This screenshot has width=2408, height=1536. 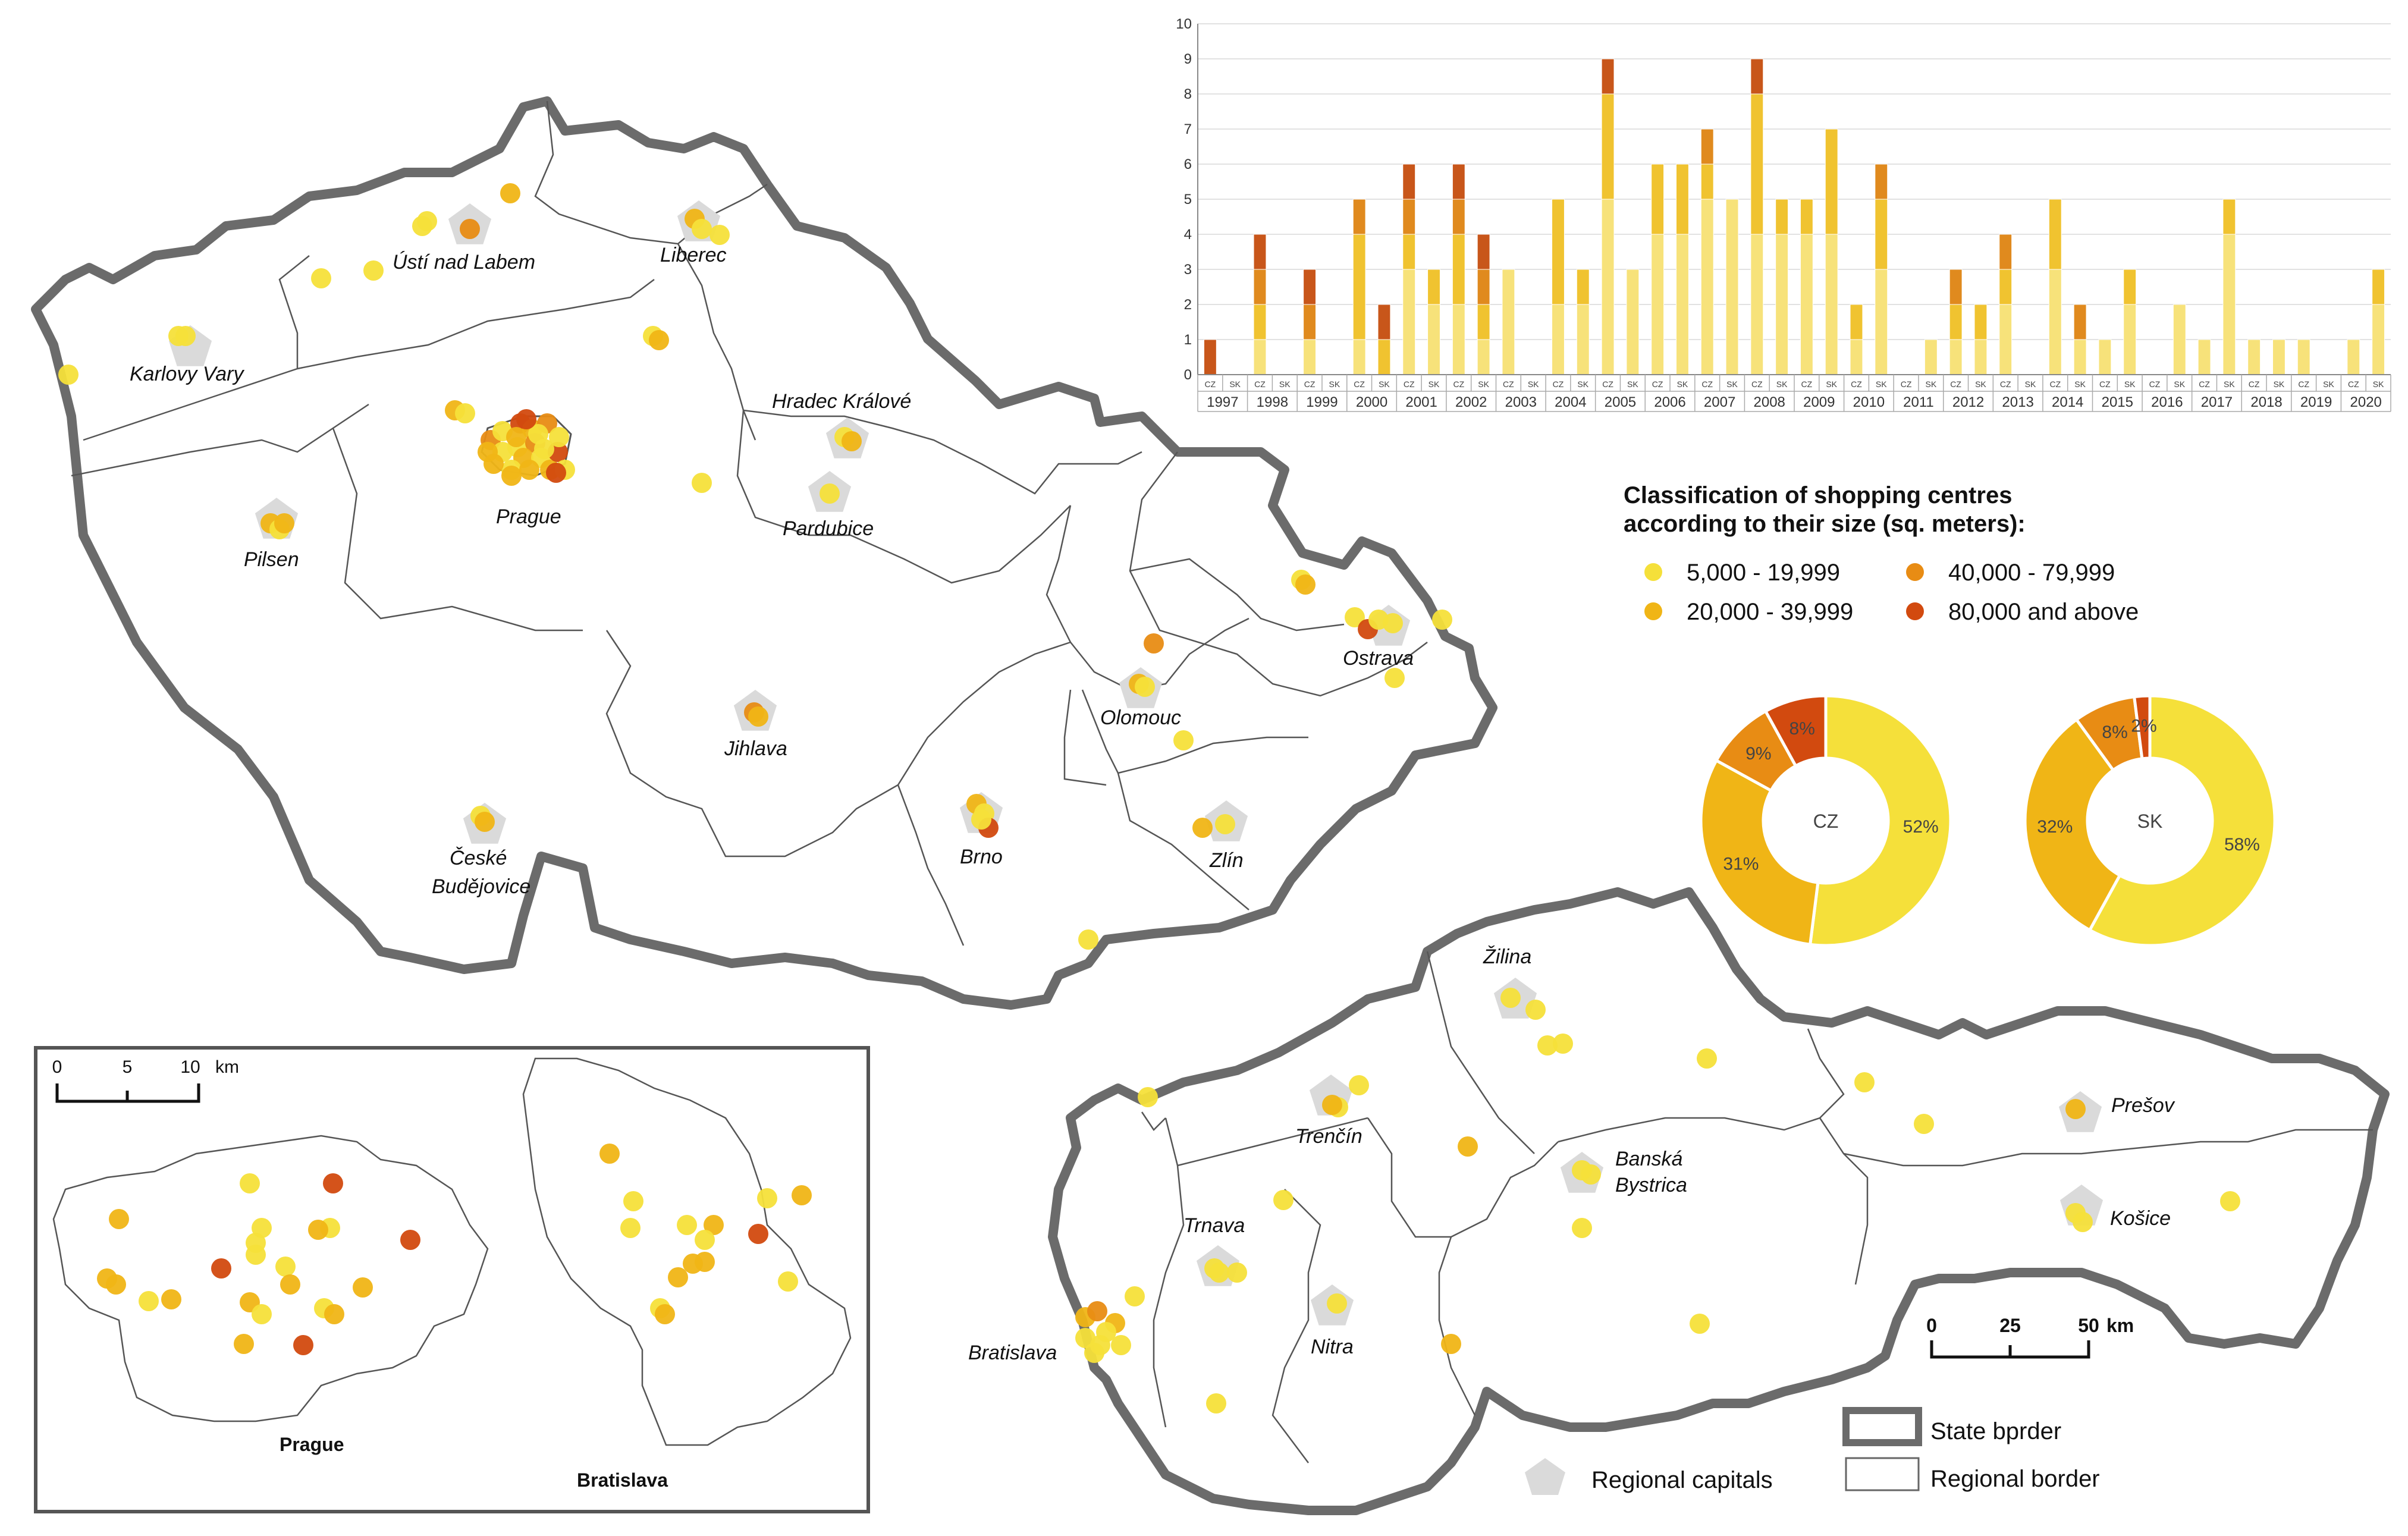 What do you see at coordinates (2017, 402) in the screenshot?
I see `year-tick-label: 2013` at bounding box center [2017, 402].